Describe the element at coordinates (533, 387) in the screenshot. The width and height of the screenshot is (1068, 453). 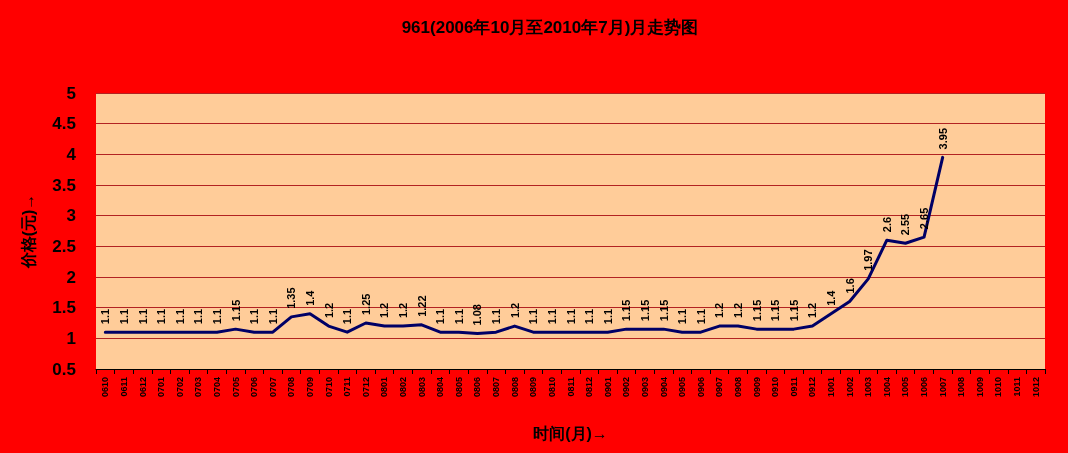
I see `x-tick-label: 0809` at that location.